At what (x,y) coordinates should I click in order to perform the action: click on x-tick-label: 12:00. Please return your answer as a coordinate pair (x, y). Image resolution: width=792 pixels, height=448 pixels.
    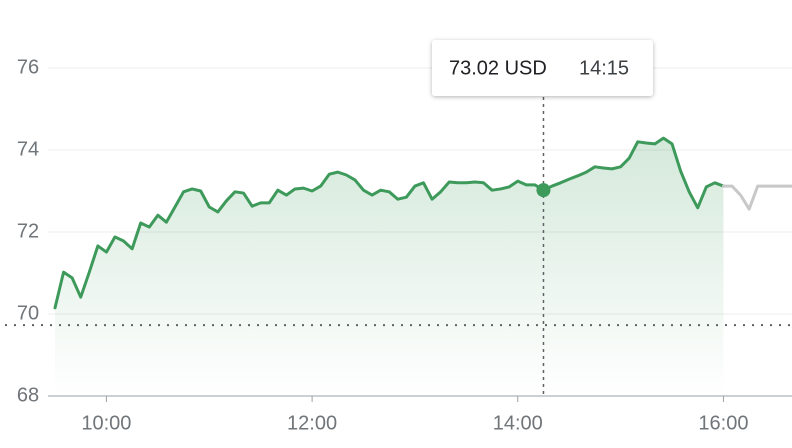
    Looking at the image, I should click on (312, 423).